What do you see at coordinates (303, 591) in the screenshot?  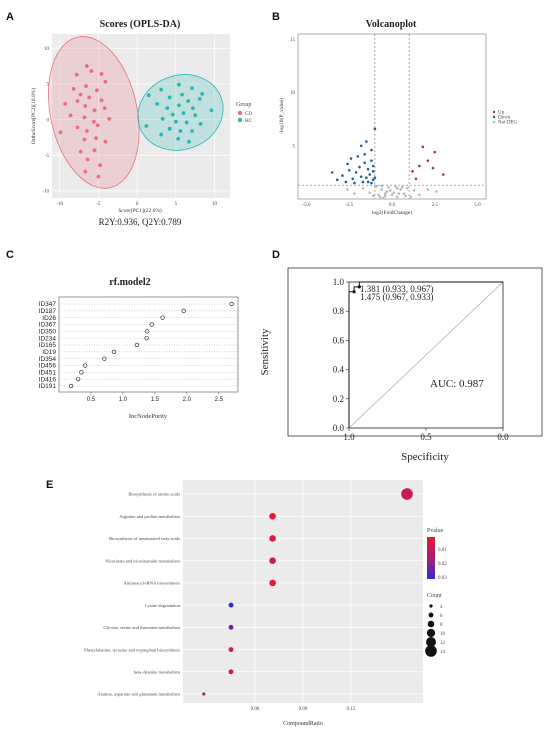 I see `panel-e-grid` at bounding box center [303, 591].